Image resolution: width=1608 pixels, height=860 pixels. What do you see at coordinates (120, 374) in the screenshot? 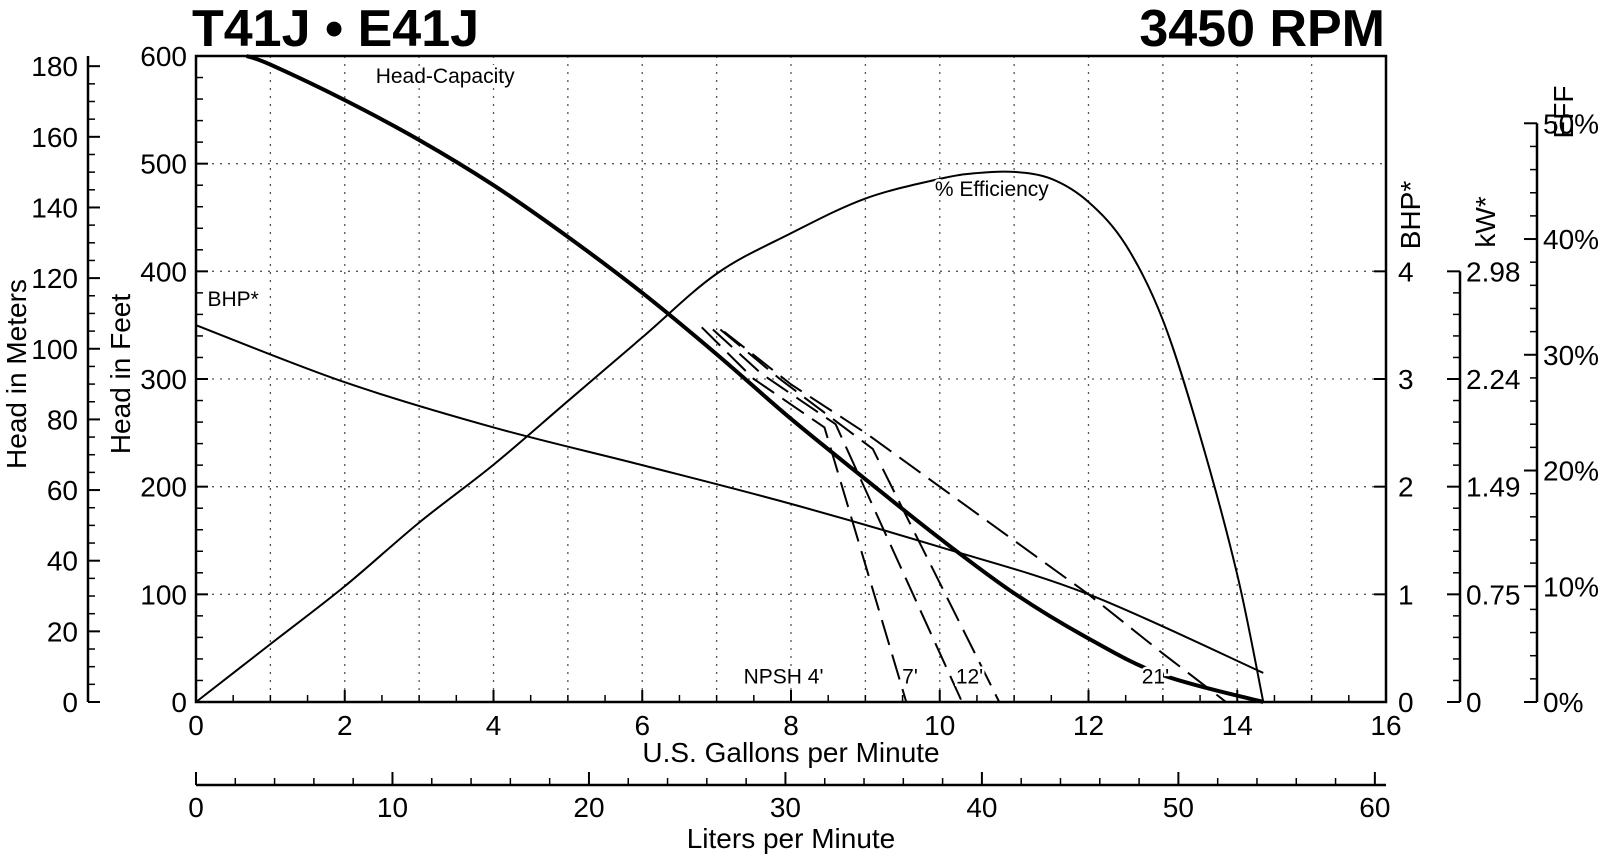
I see `feet-axis-title: Head in Feet` at bounding box center [120, 374].